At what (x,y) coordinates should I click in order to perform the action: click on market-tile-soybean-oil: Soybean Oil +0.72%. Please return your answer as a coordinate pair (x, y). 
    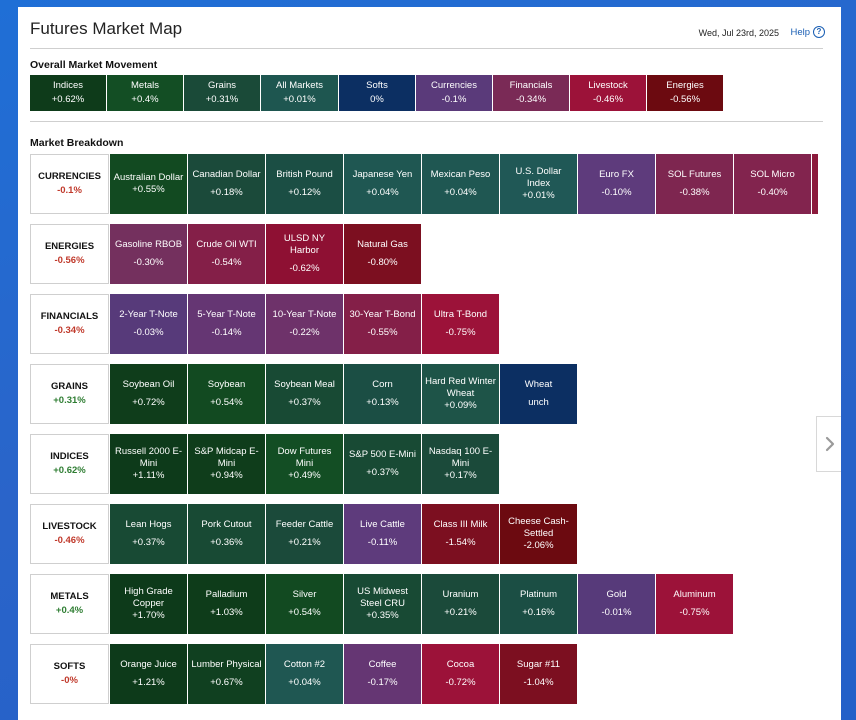
    Looking at the image, I should click on (148, 394).